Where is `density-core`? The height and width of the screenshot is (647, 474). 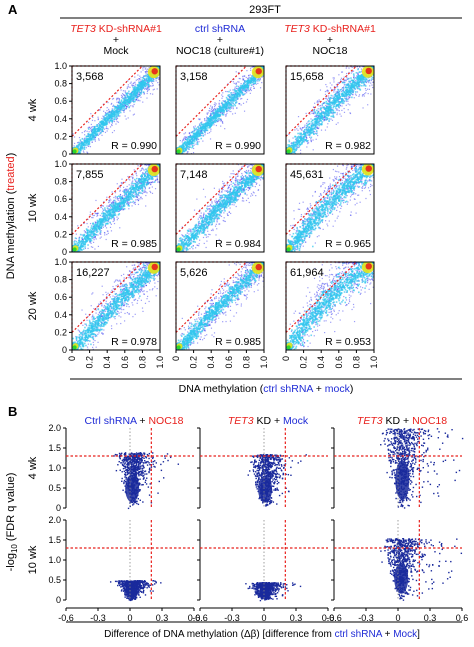 density-core is located at coordinates (154, 71).